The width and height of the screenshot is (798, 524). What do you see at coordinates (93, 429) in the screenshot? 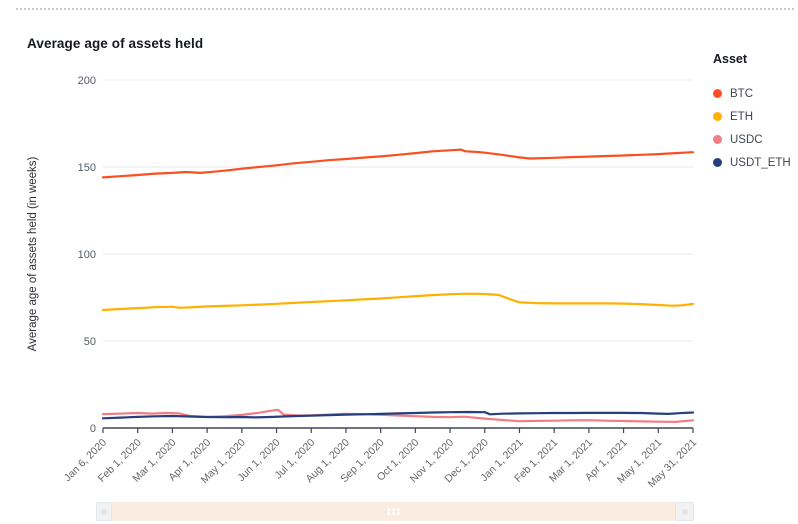
I see `y-tick-label: 0` at bounding box center [93, 429].